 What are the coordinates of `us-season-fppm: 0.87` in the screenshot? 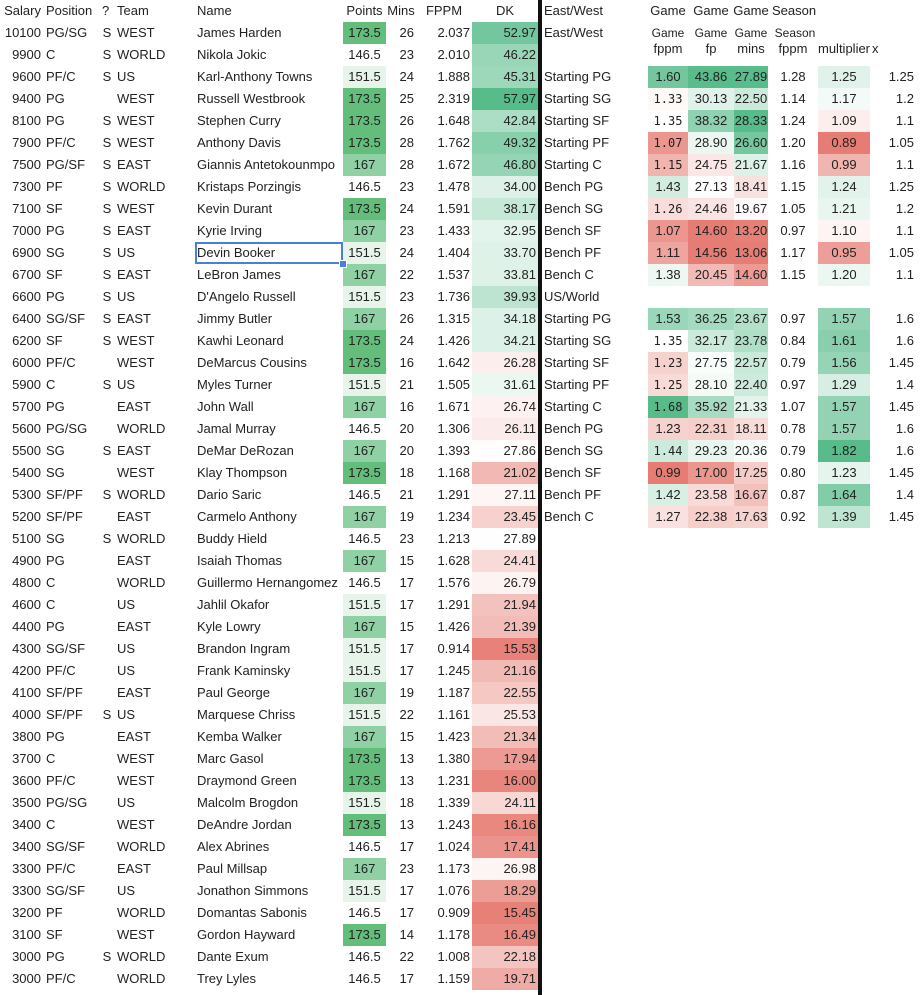 It's located at (793, 494).